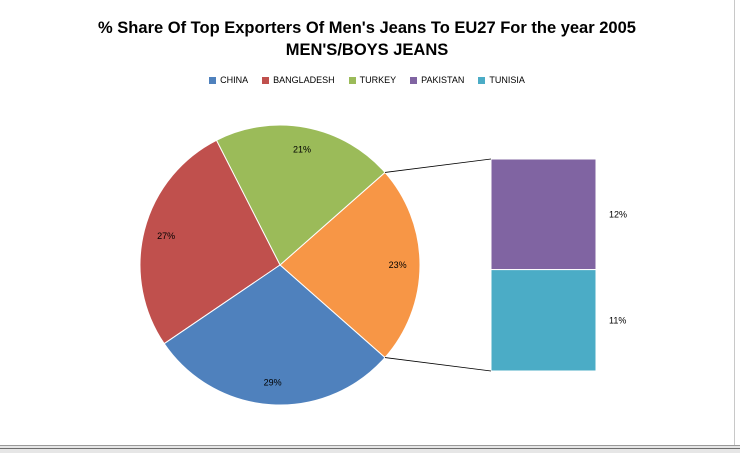  Describe the element at coordinates (543, 214) in the screenshot. I see `bar-segment-pakistan` at that location.